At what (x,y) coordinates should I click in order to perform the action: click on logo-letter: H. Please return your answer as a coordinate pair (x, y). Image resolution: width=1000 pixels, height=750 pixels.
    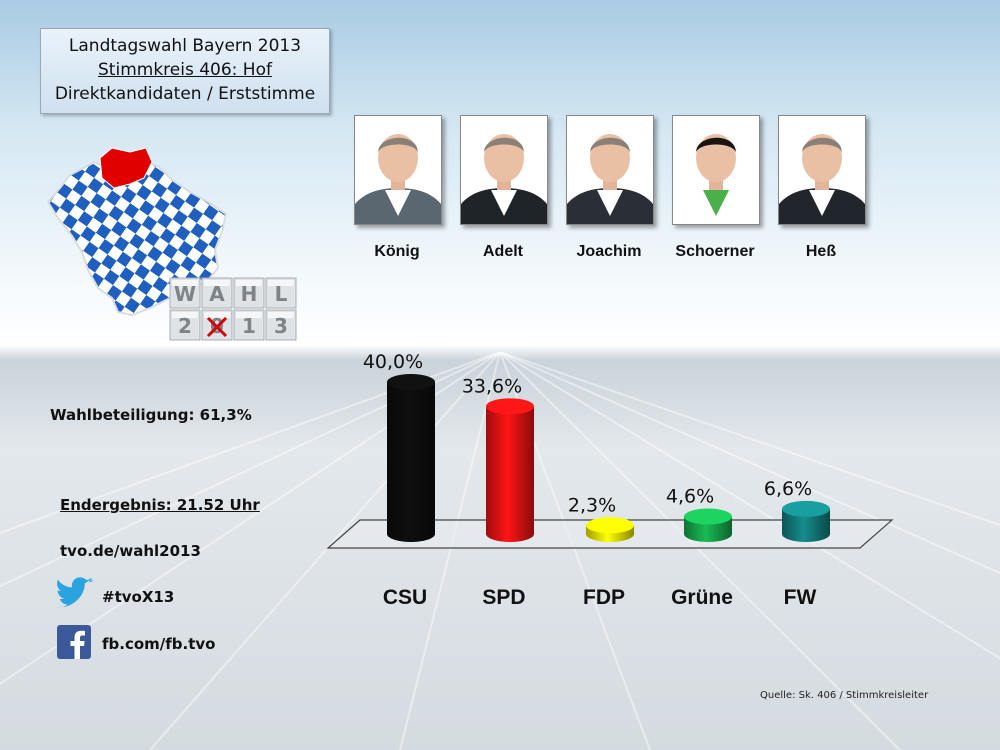
    Looking at the image, I should click on (249, 294).